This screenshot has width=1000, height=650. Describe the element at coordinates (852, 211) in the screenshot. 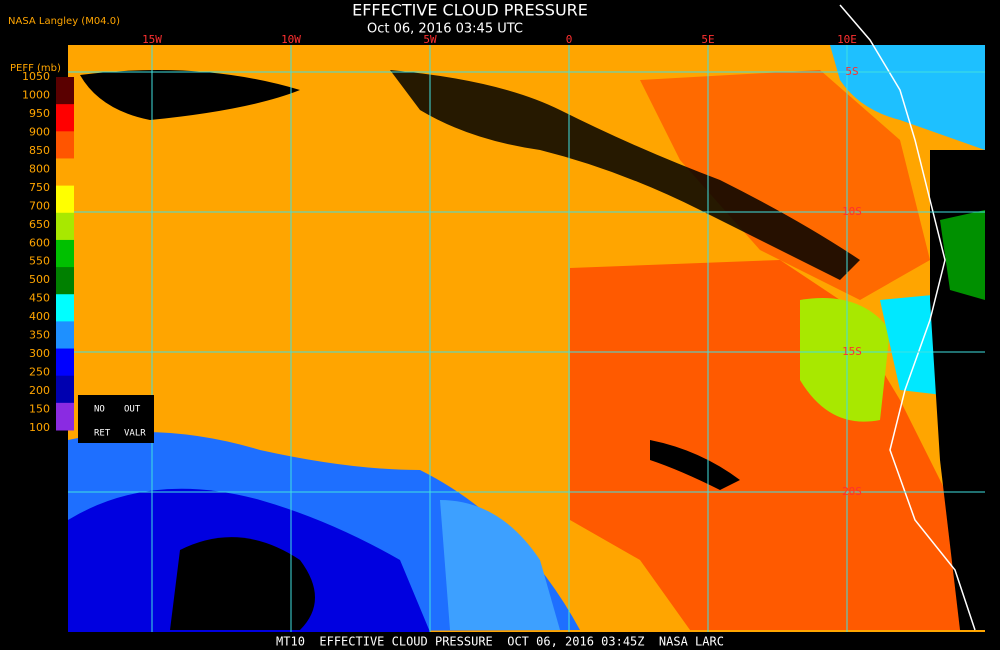

I see `latitude-label: 10S` at that location.